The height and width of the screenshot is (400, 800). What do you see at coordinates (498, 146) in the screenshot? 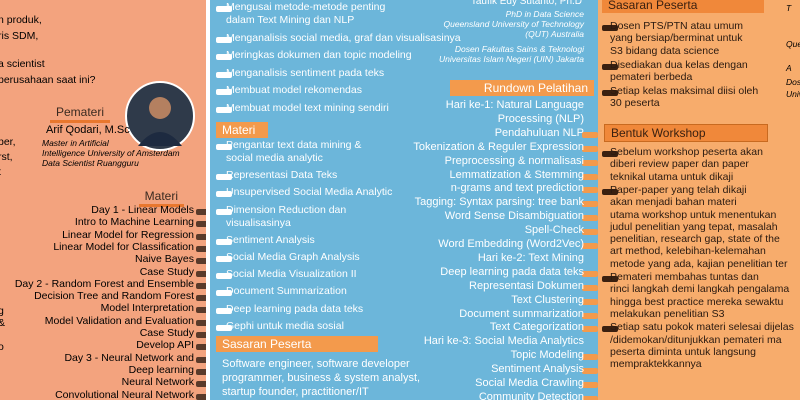
I see `list-item: Tokenization & Reguler Expression` at bounding box center [498, 146].